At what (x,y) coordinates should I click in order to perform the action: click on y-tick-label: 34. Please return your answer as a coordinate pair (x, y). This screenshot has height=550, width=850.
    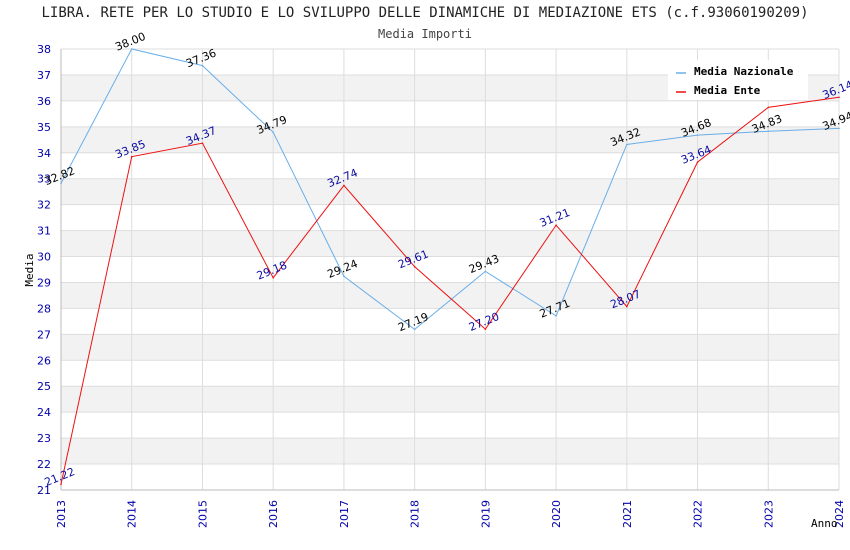
    Looking at the image, I should click on (44, 153).